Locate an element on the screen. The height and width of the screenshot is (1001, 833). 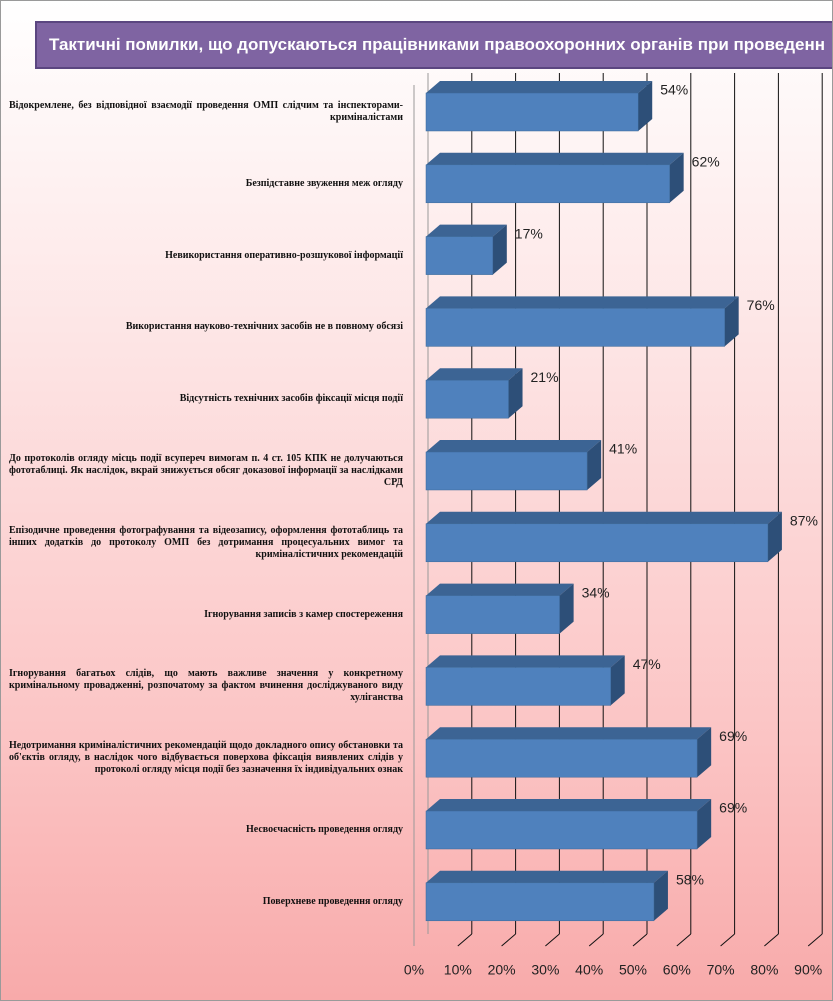
value-label: 87% is located at coordinates (804, 521).